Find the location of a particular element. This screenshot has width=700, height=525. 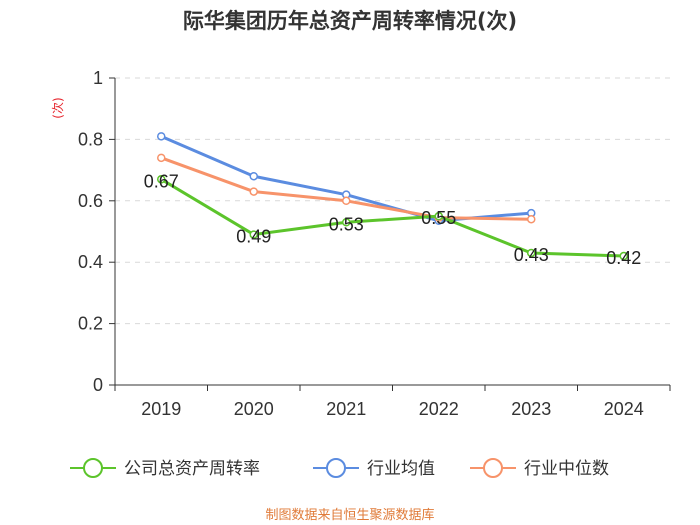

x-tick-label: 2020 is located at coordinates (254, 409).